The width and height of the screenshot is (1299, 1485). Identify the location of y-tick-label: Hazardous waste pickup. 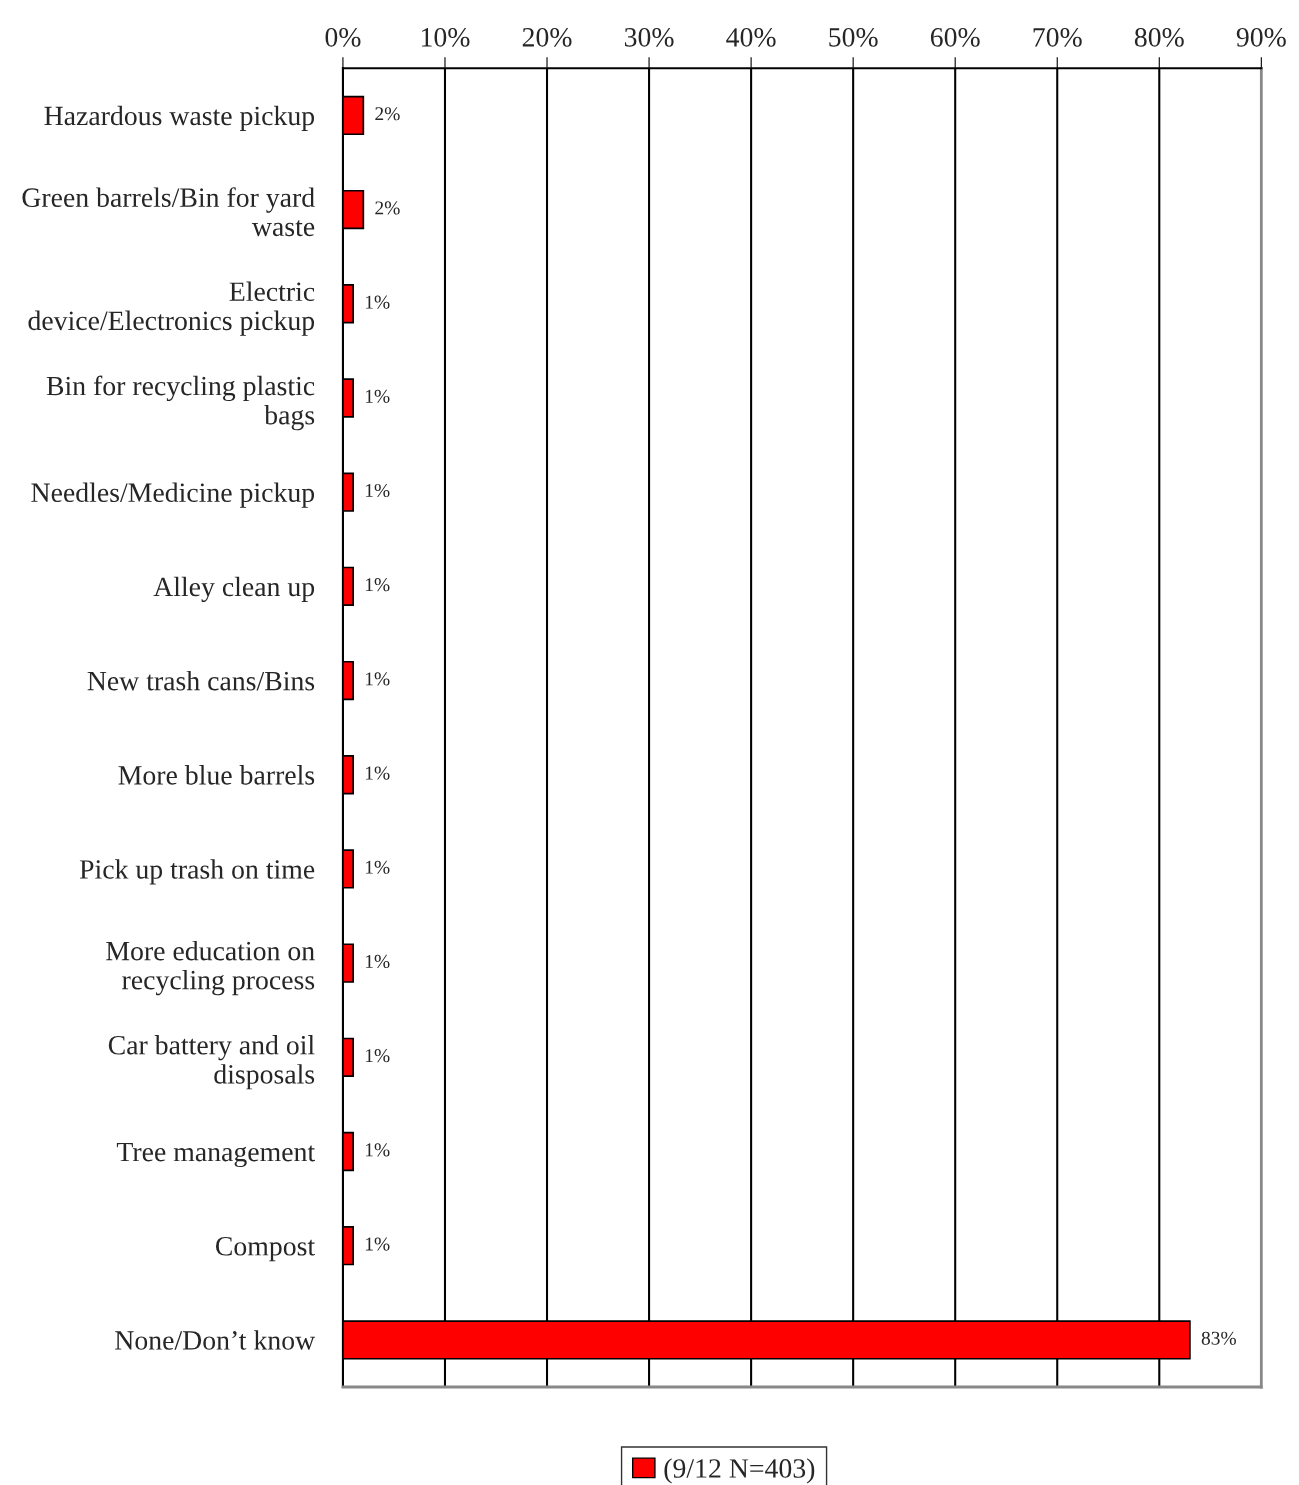
(179, 118).